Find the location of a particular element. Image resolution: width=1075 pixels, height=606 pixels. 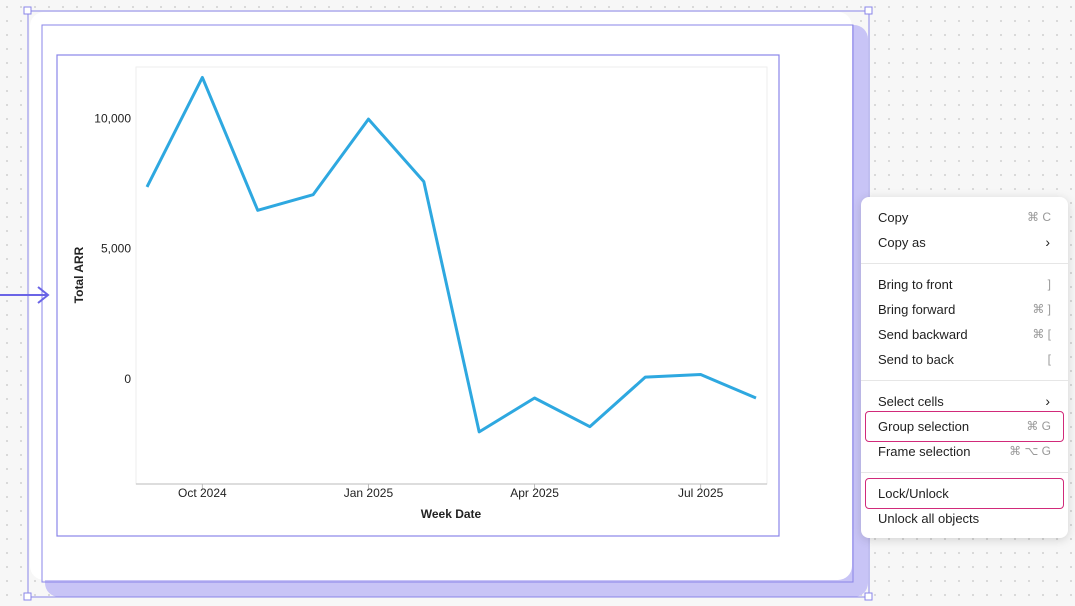

y-tick-label: 10,000 is located at coordinates (112, 118).